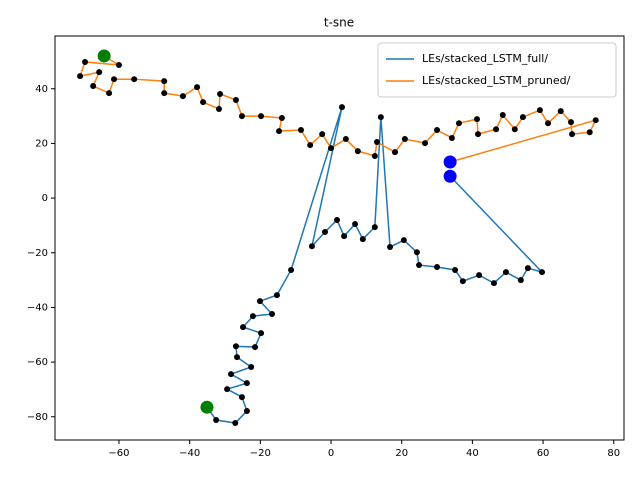 The image size is (640, 484). What do you see at coordinates (543, 453) in the screenshot?
I see `x-tick-label: 60` at bounding box center [543, 453].